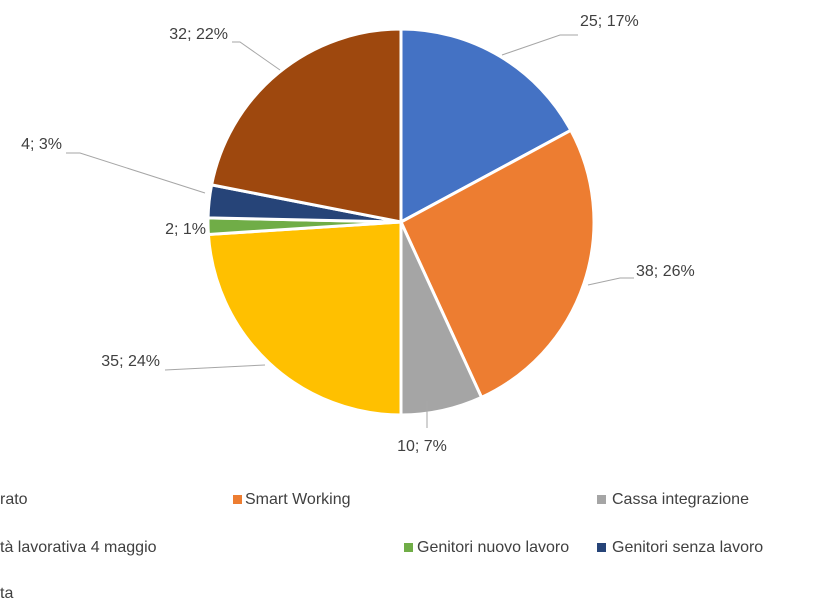 The height and width of the screenshot is (601, 825). Describe the element at coordinates (6, 593) in the screenshot. I see `legend-label: ta` at that location.